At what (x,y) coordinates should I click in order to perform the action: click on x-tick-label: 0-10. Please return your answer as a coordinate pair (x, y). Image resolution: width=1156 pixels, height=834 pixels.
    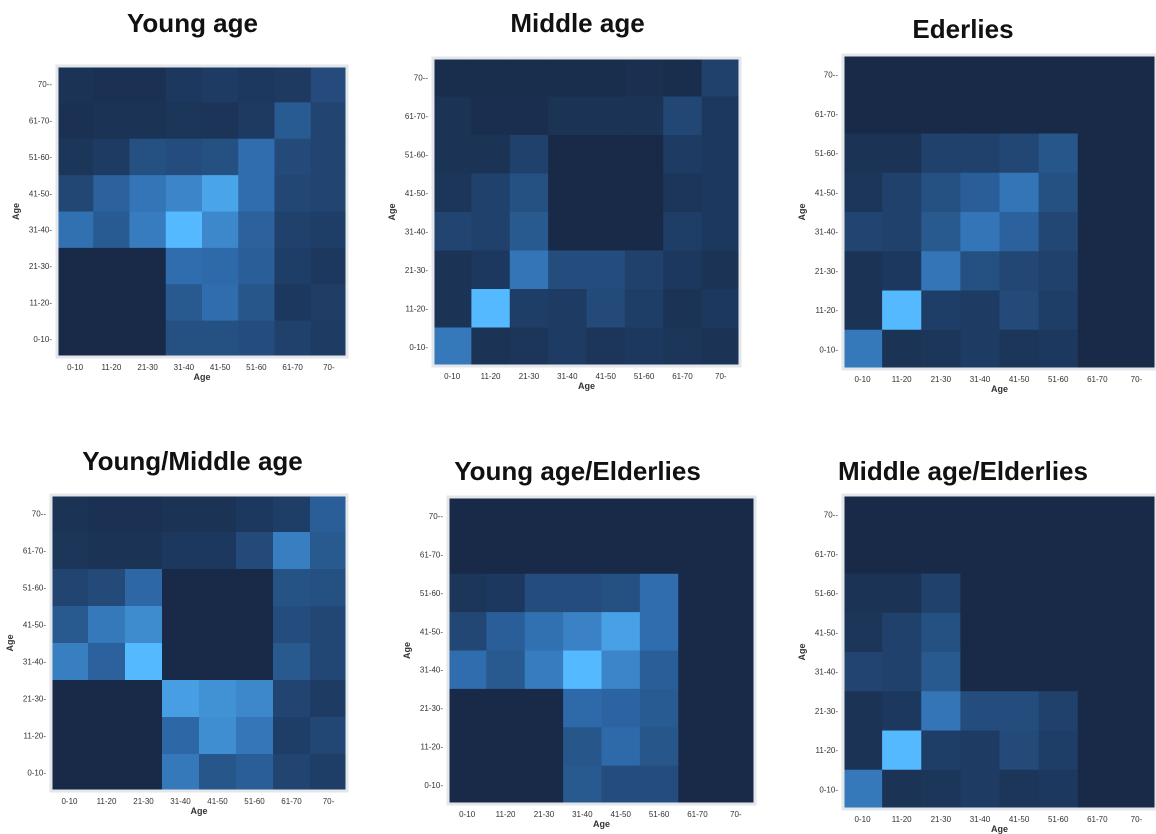
    Looking at the image, I should click on (467, 814).